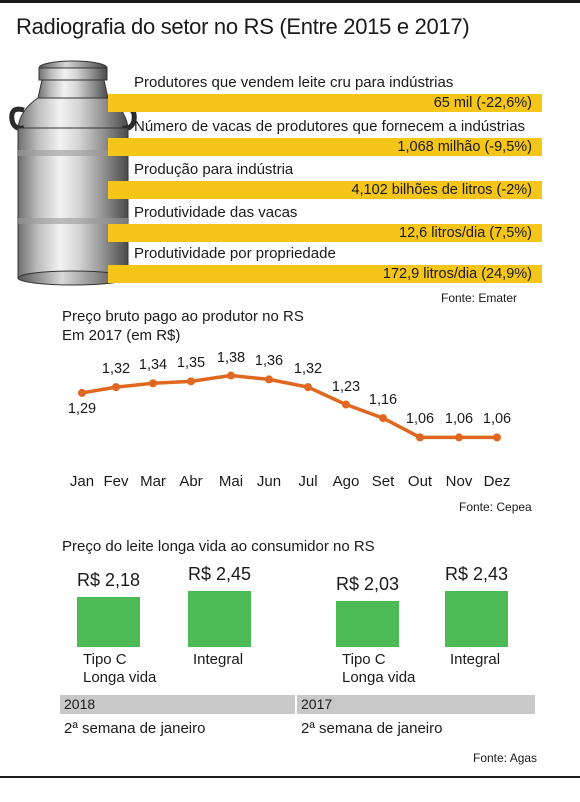 The height and width of the screenshot is (802, 580). I want to click on x-tick-label: Out, so click(420, 481).